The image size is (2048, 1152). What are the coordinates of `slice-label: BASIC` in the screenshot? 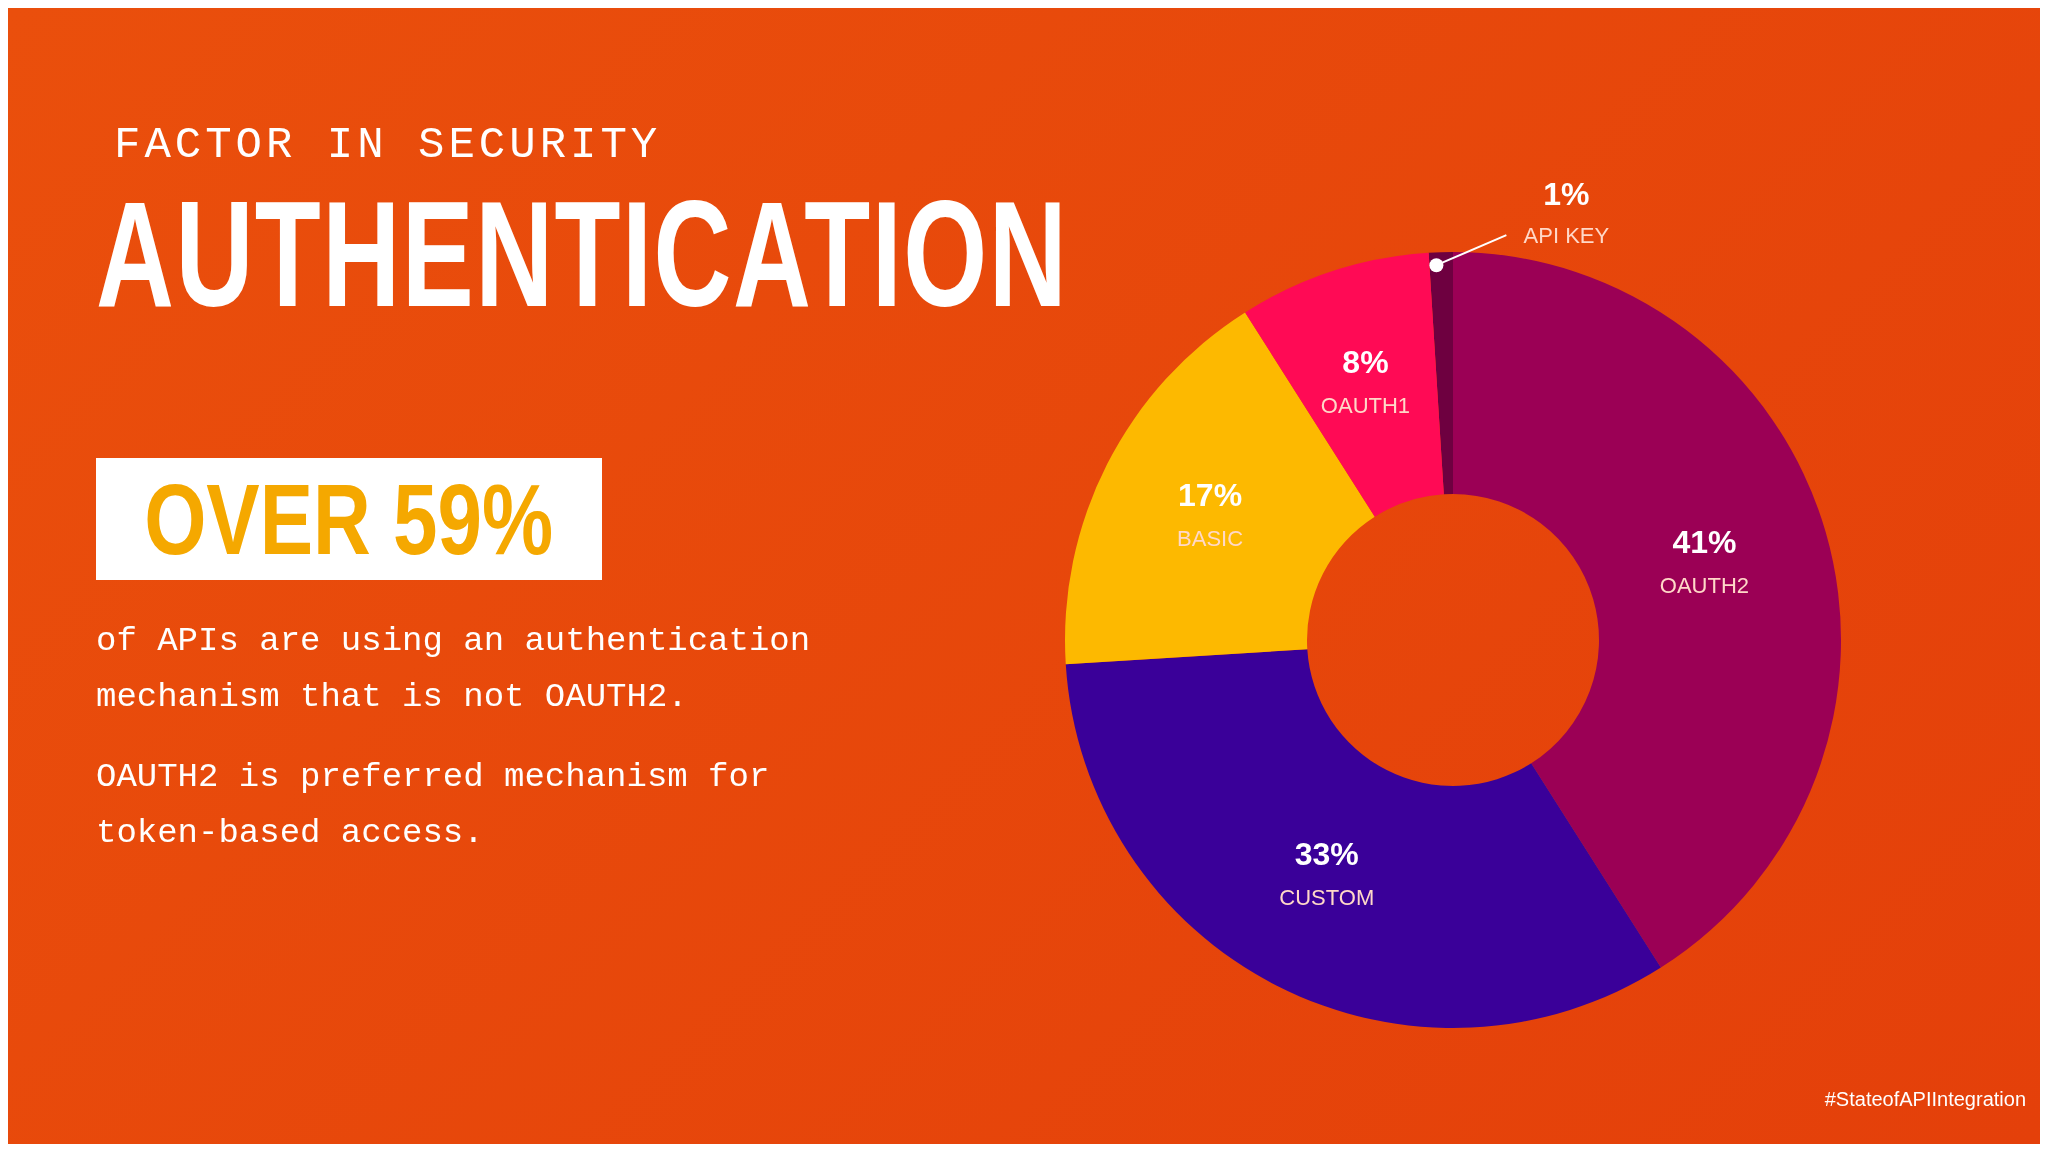 It's located at (1210, 538).